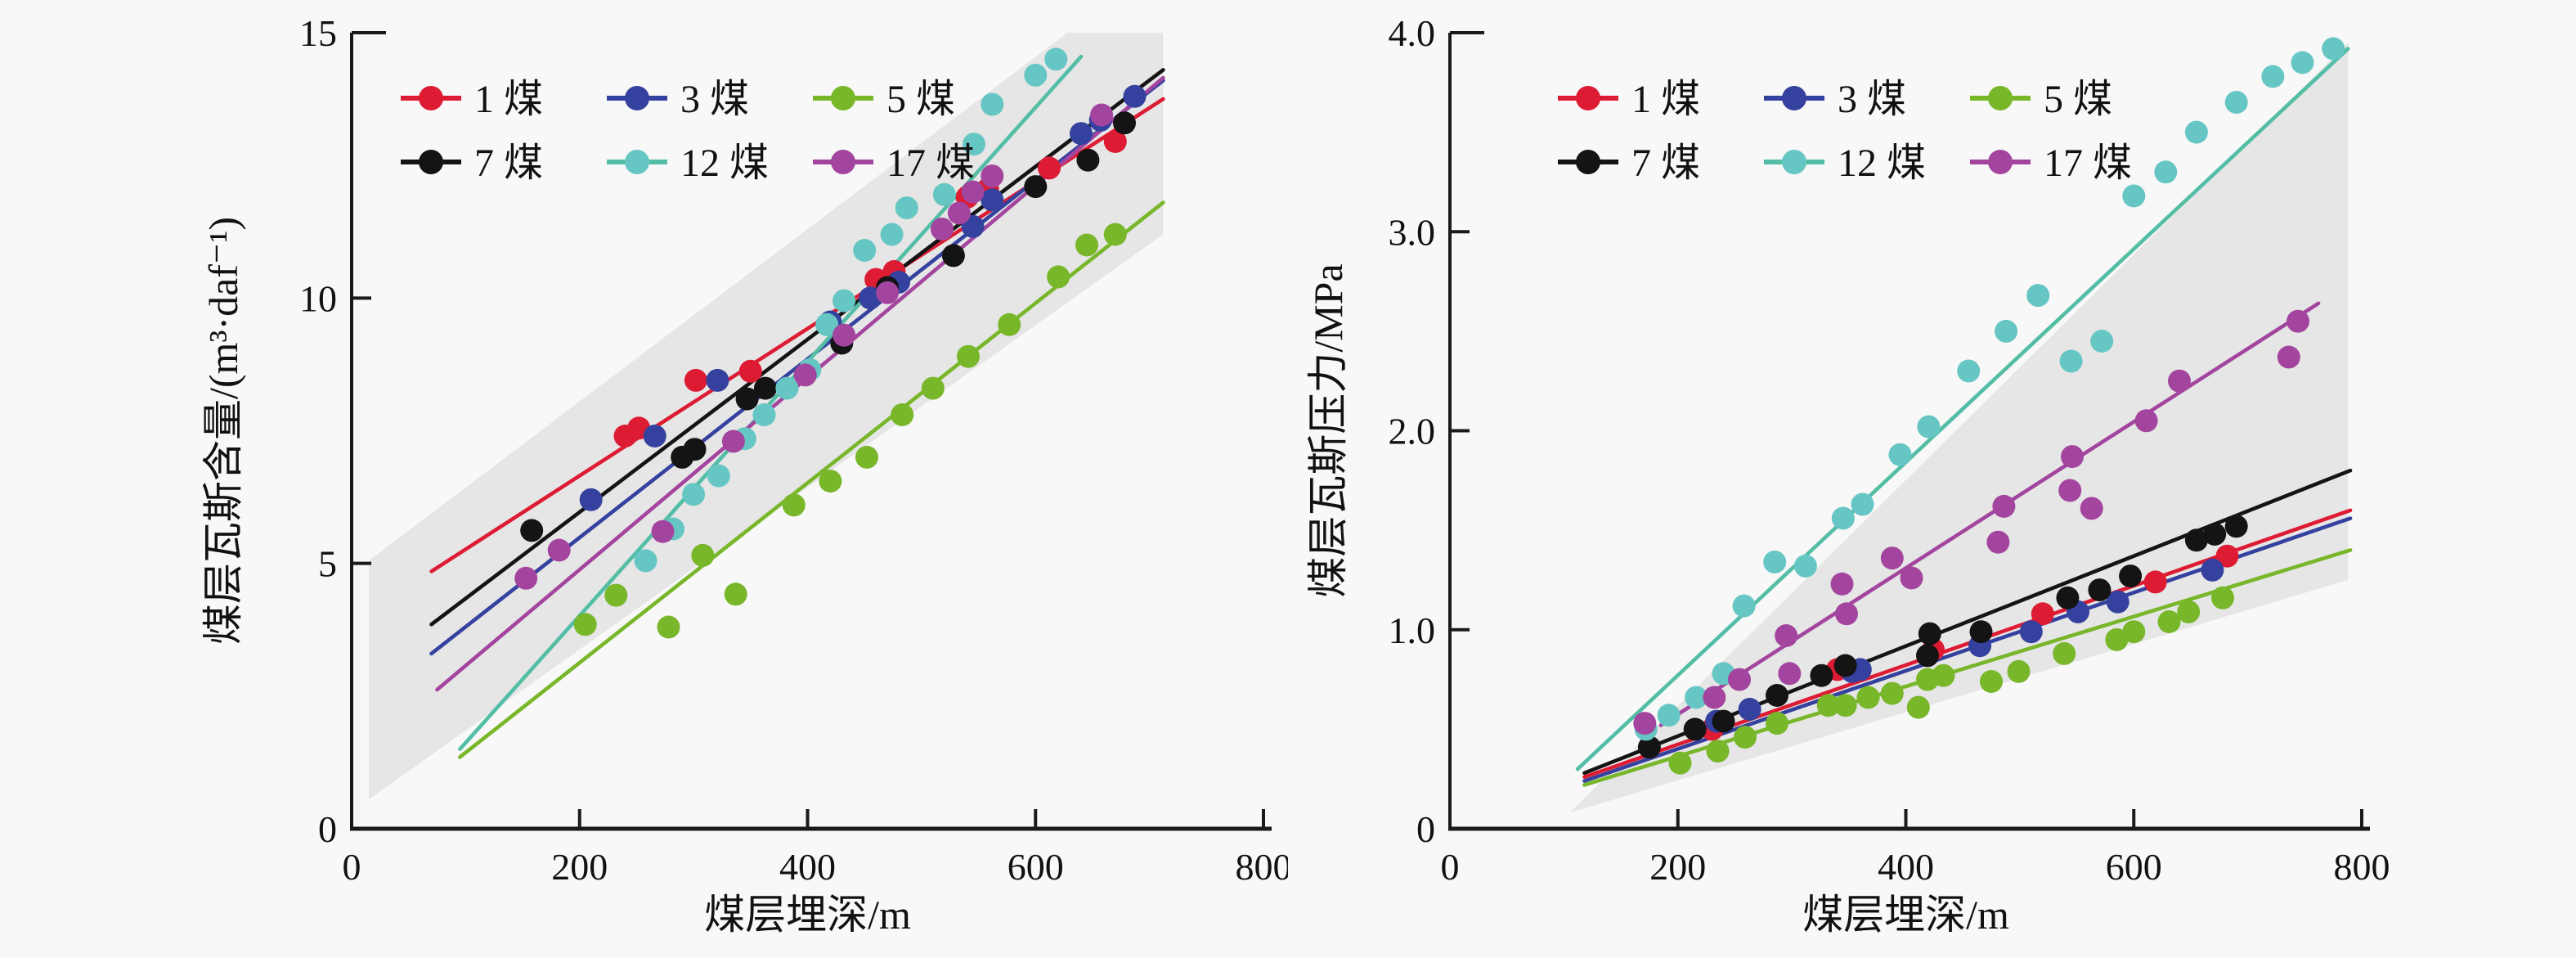 This screenshot has height=958, width=2576. I want to click on y-axis-title: 煤层瓦斯压力/MPa, so click(1328, 430).